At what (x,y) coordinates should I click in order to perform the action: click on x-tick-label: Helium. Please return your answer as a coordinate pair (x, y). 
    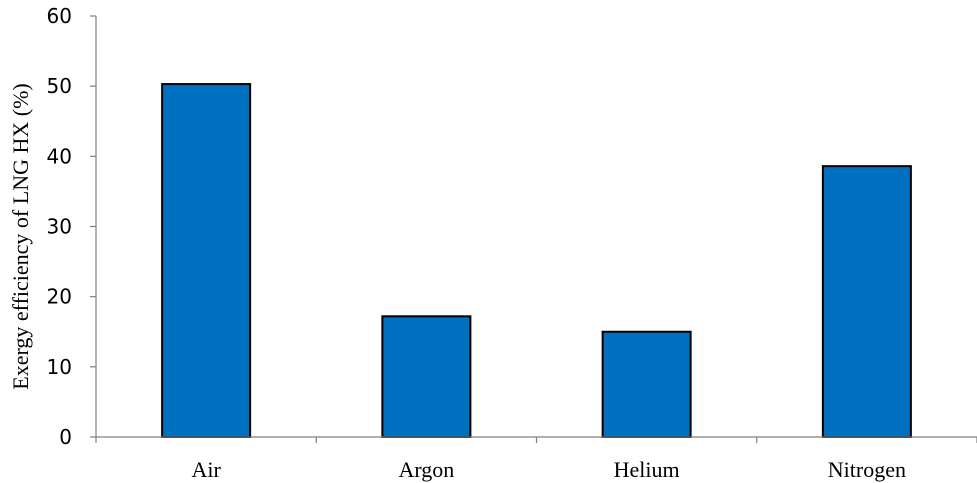
    Looking at the image, I should click on (647, 469).